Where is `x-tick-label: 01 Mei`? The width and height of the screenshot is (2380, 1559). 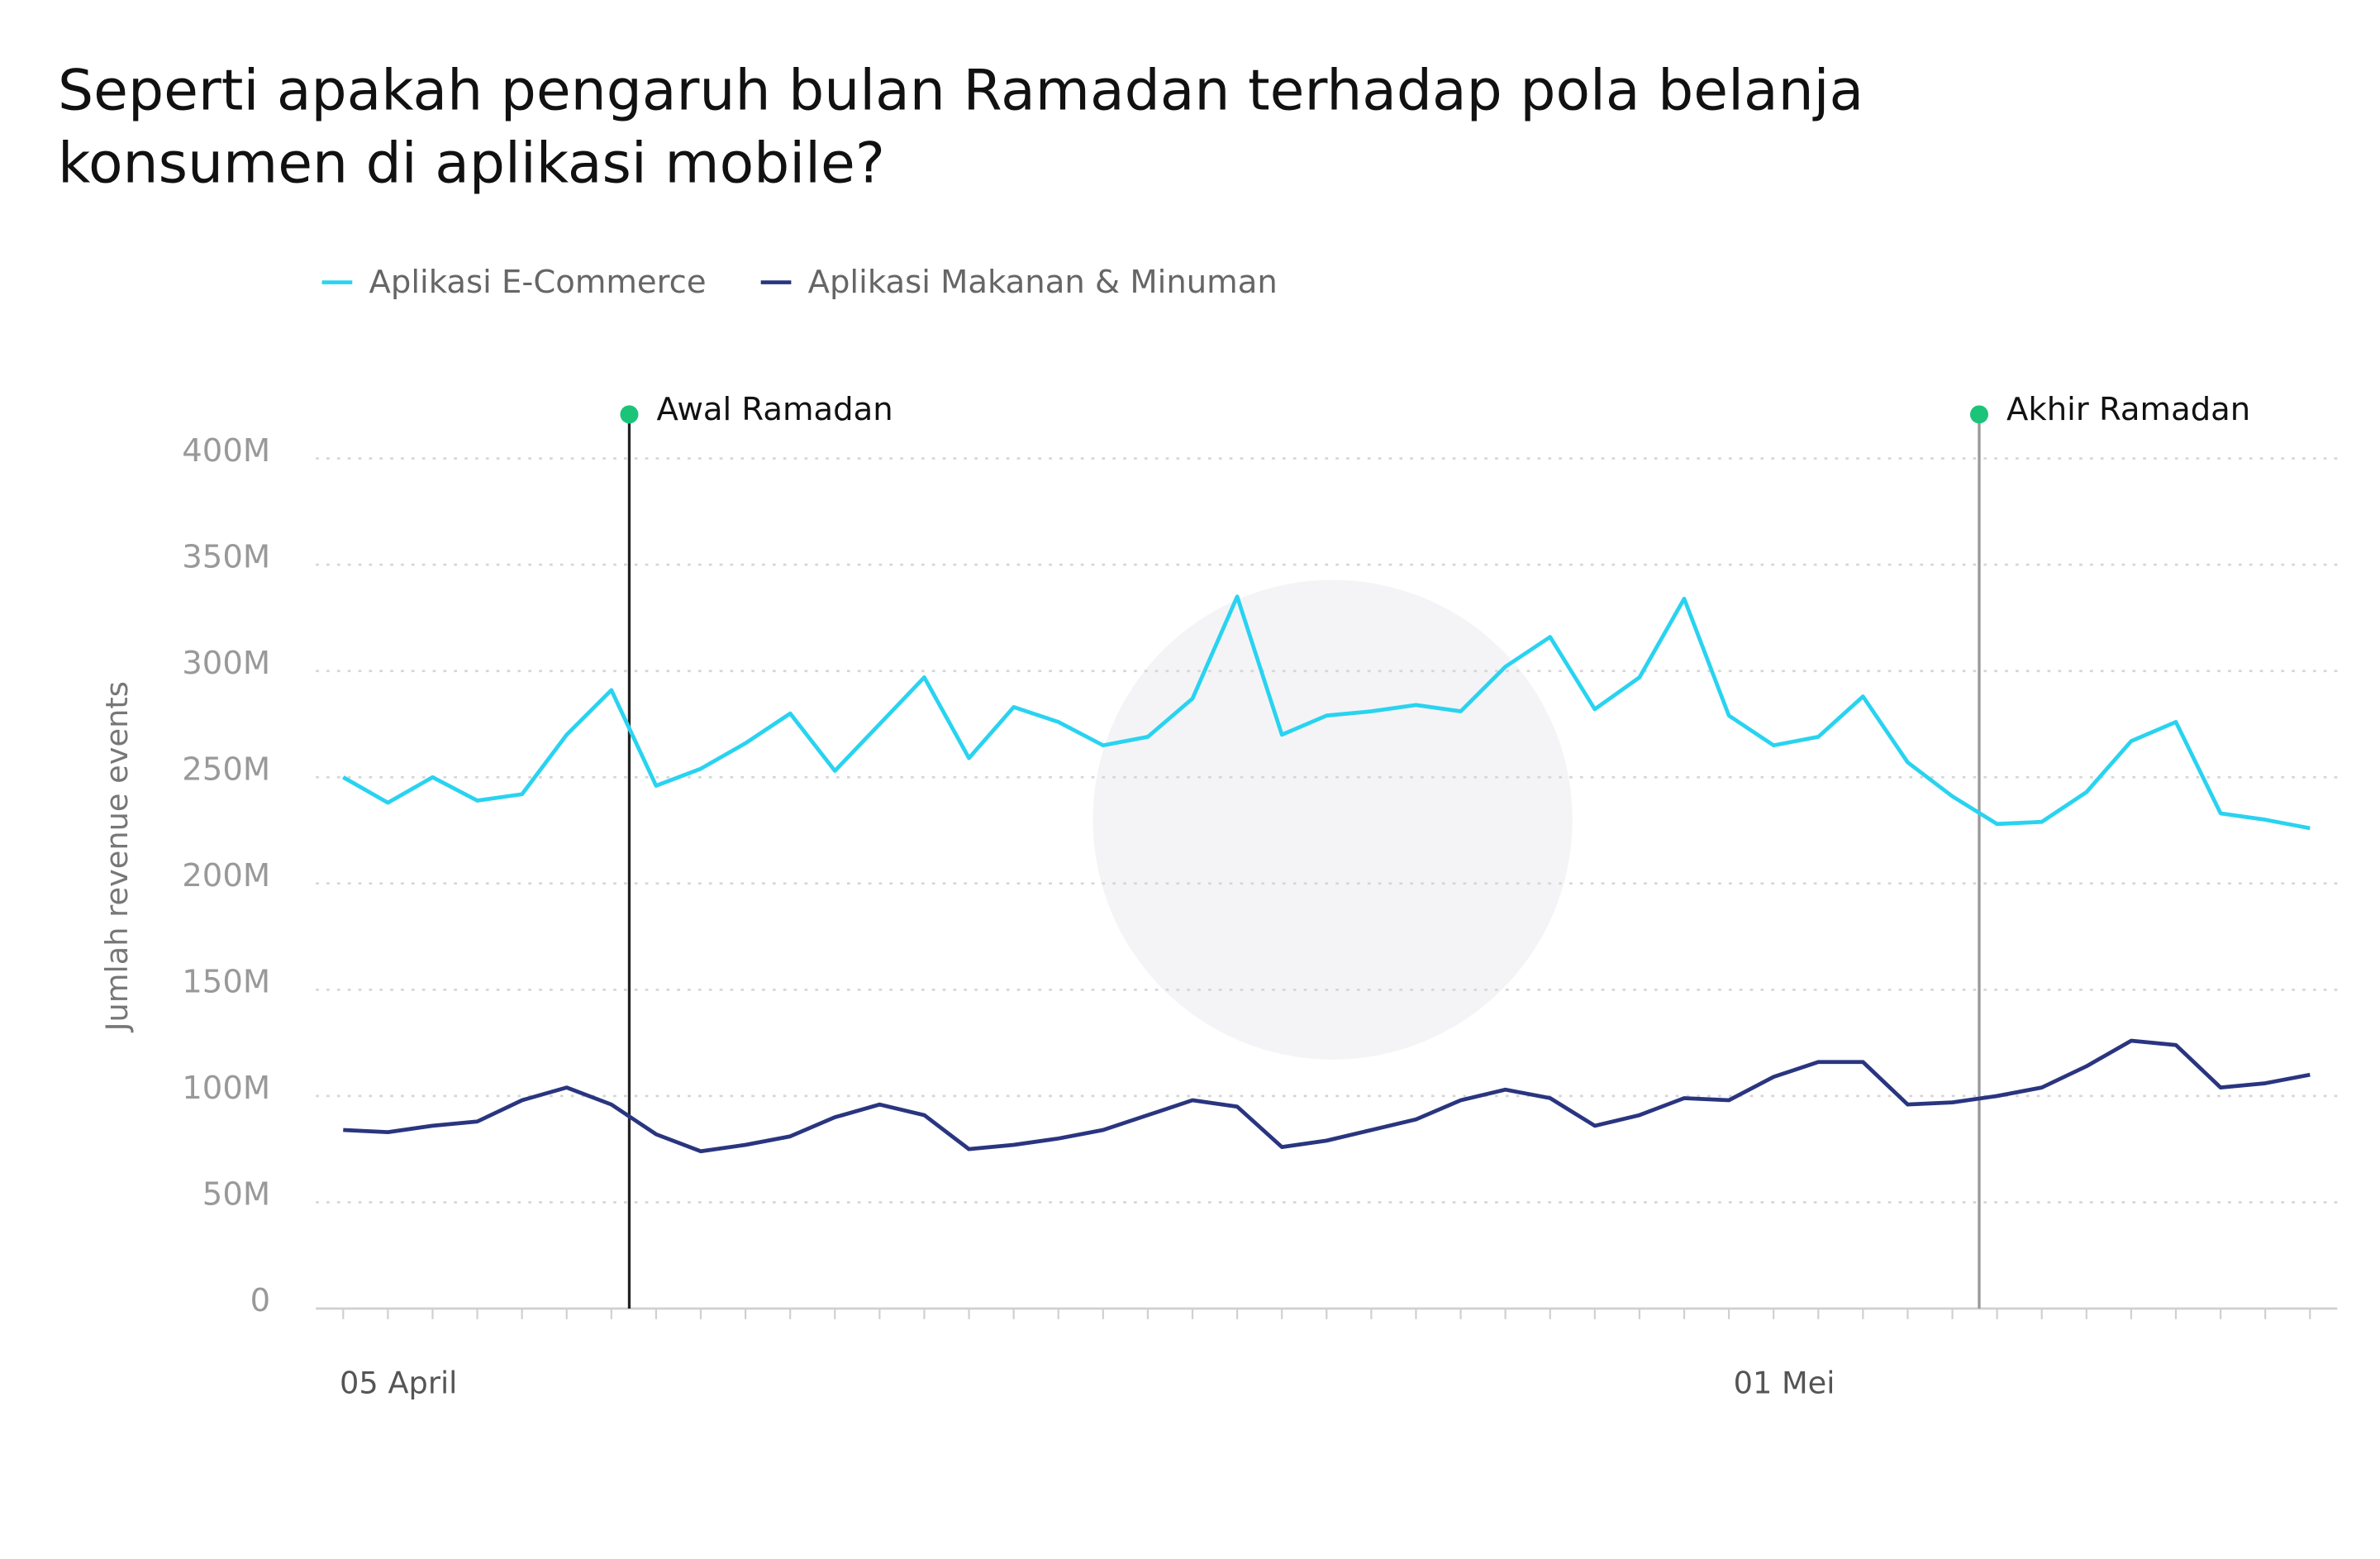
x-tick-label: 01 Mei is located at coordinates (1784, 1382).